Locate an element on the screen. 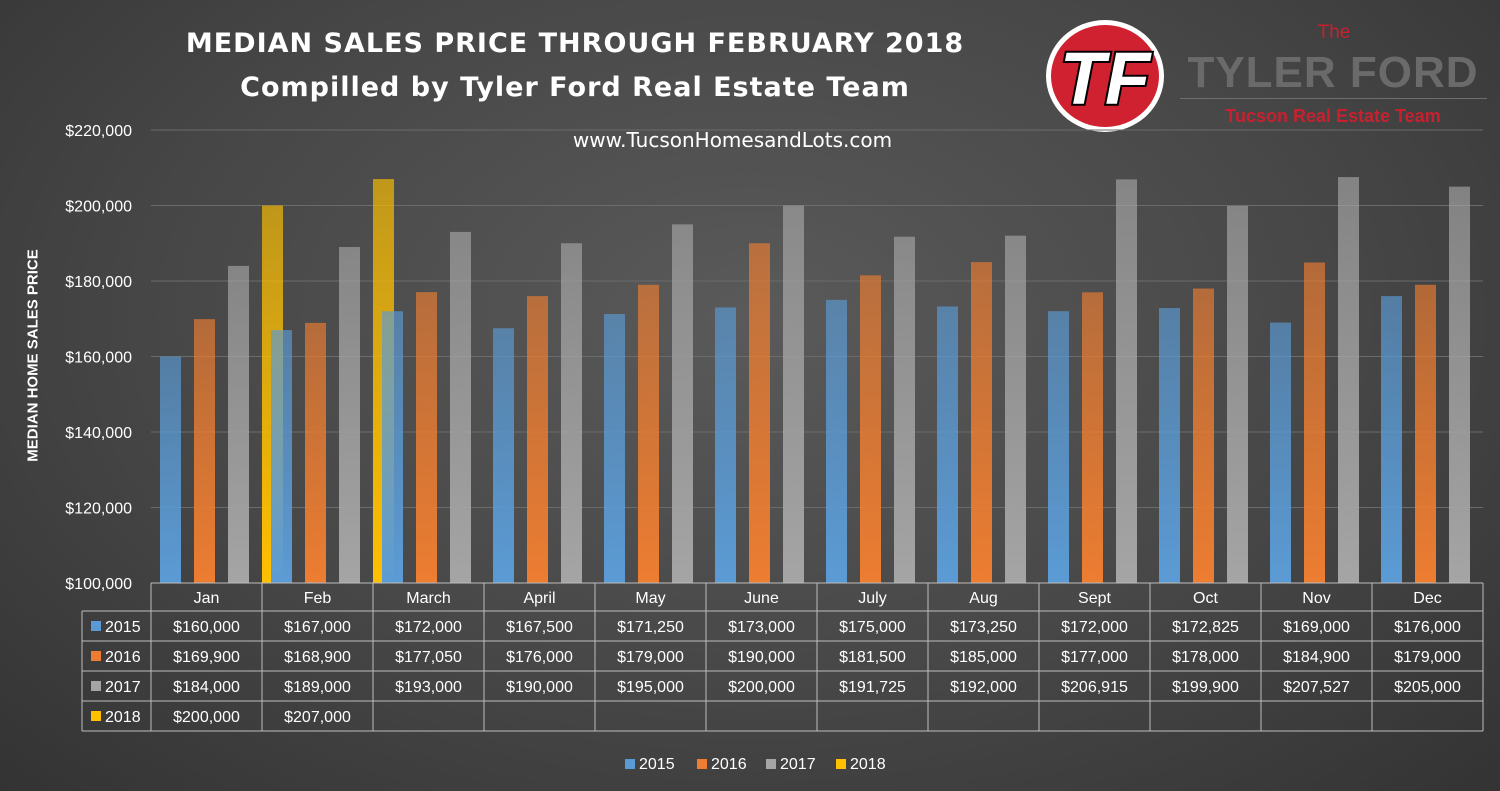 This screenshot has width=1500, height=791. data-label: $185,000 is located at coordinates (983, 657).